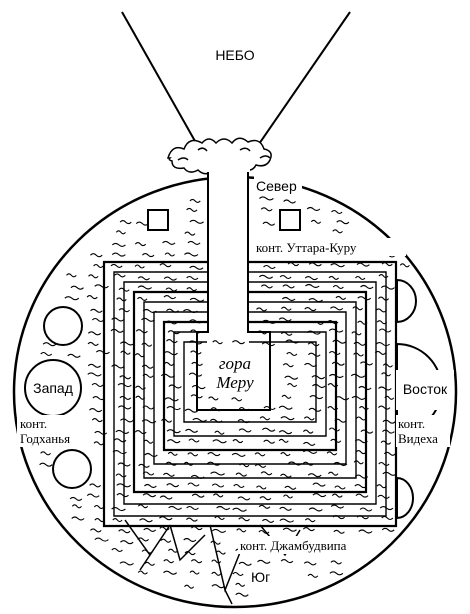  I want to click on south-continent-label: конт. Джамбудвипа, so click(293, 545).